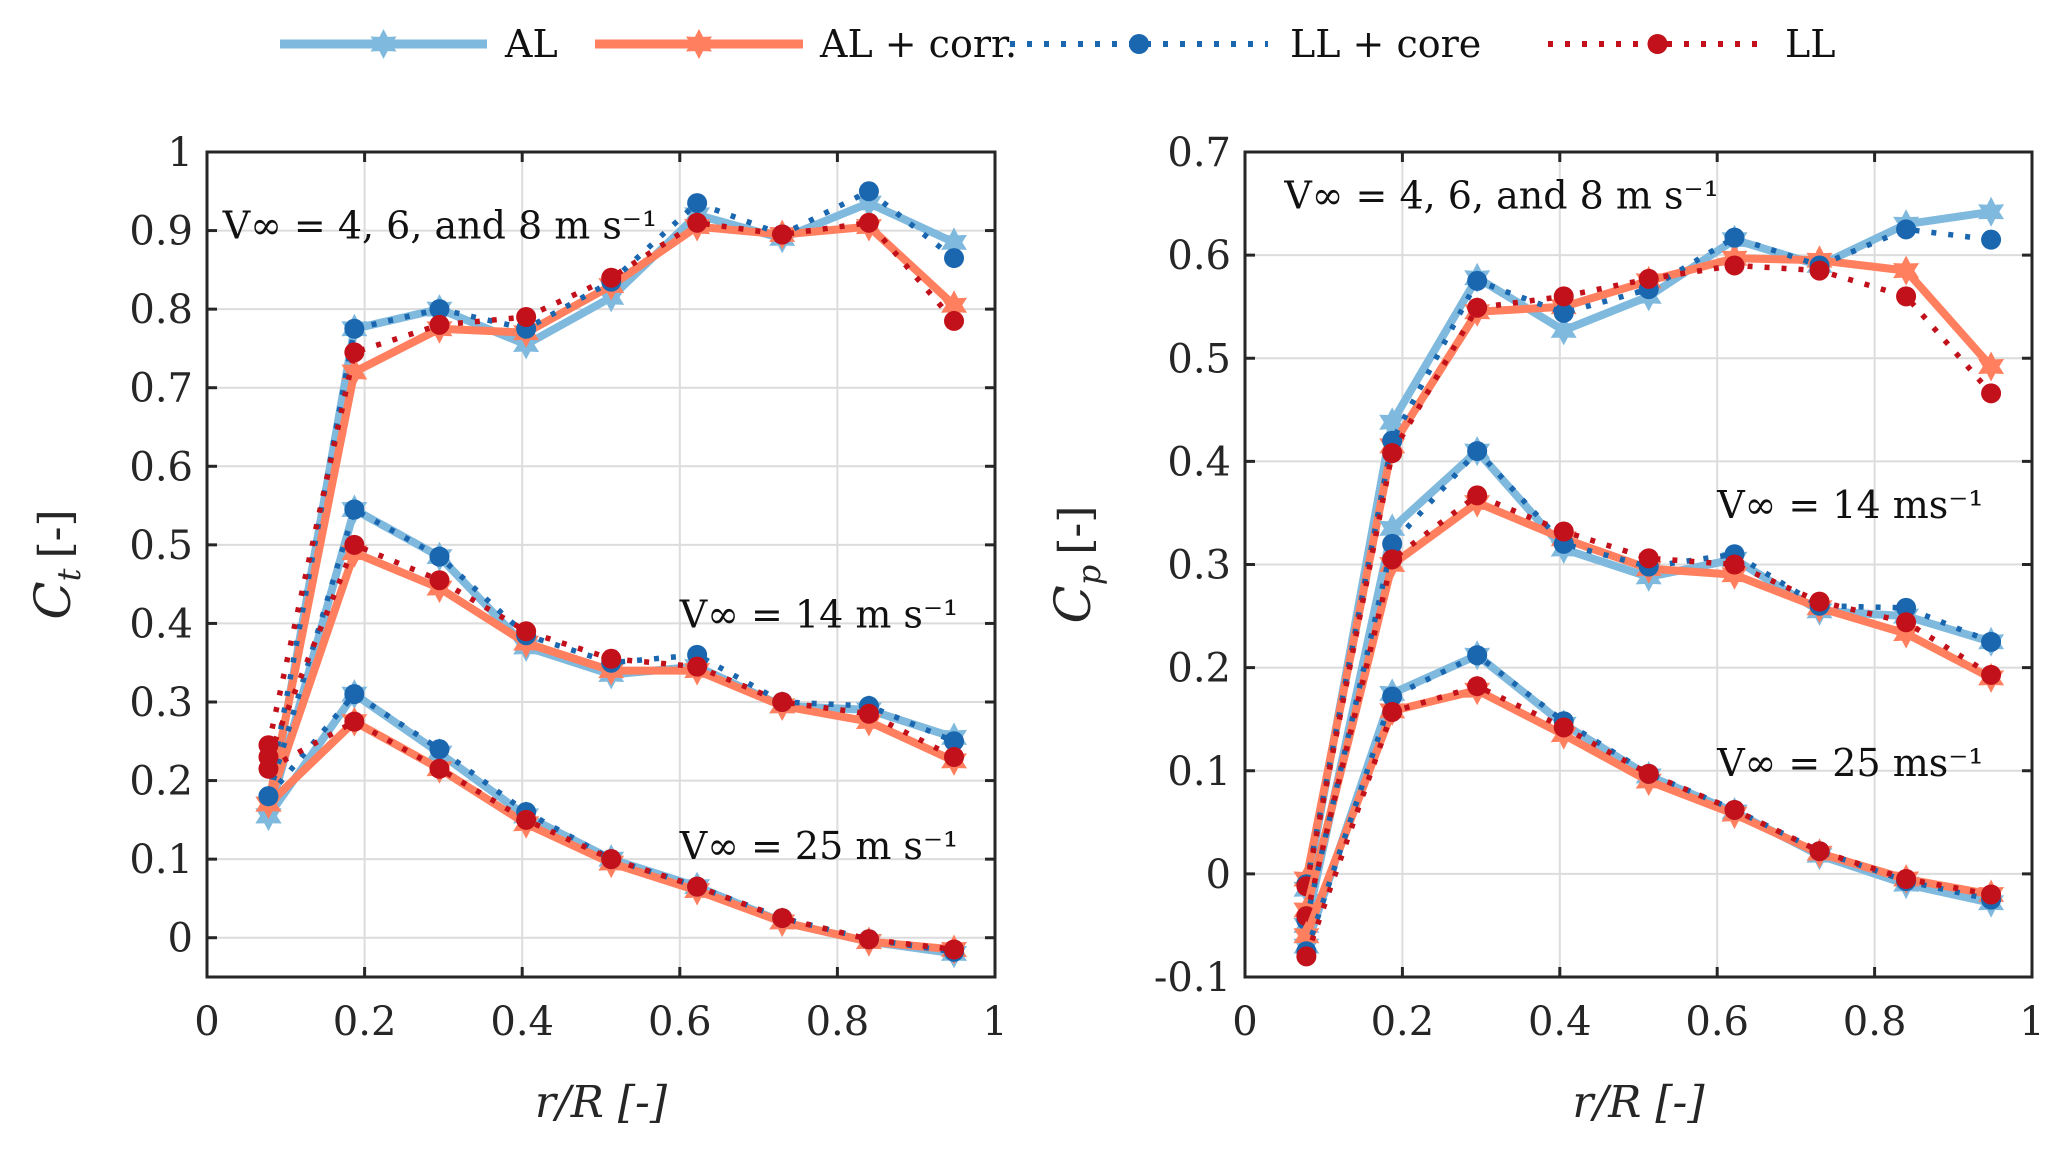  I want to click on annotation: V∞ = 4, 6, and 8 m s⁻¹, so click(1500, 196).